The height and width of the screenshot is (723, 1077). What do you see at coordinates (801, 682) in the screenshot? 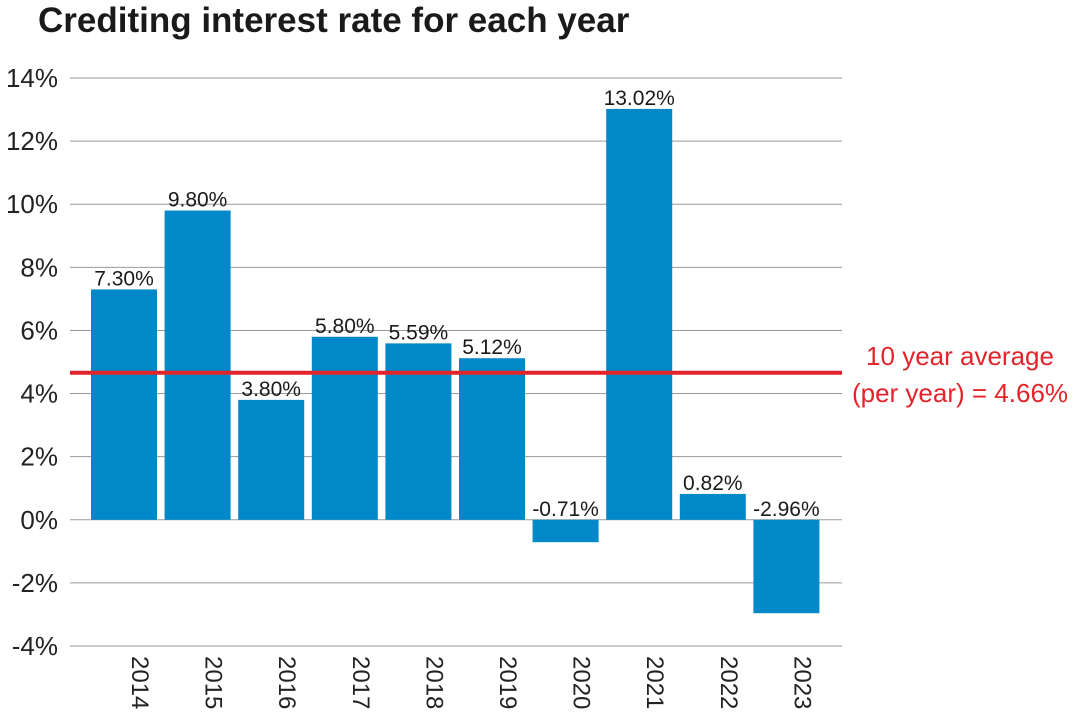
I see `x-tick-label: 2023` at bounding box center [801, 682].